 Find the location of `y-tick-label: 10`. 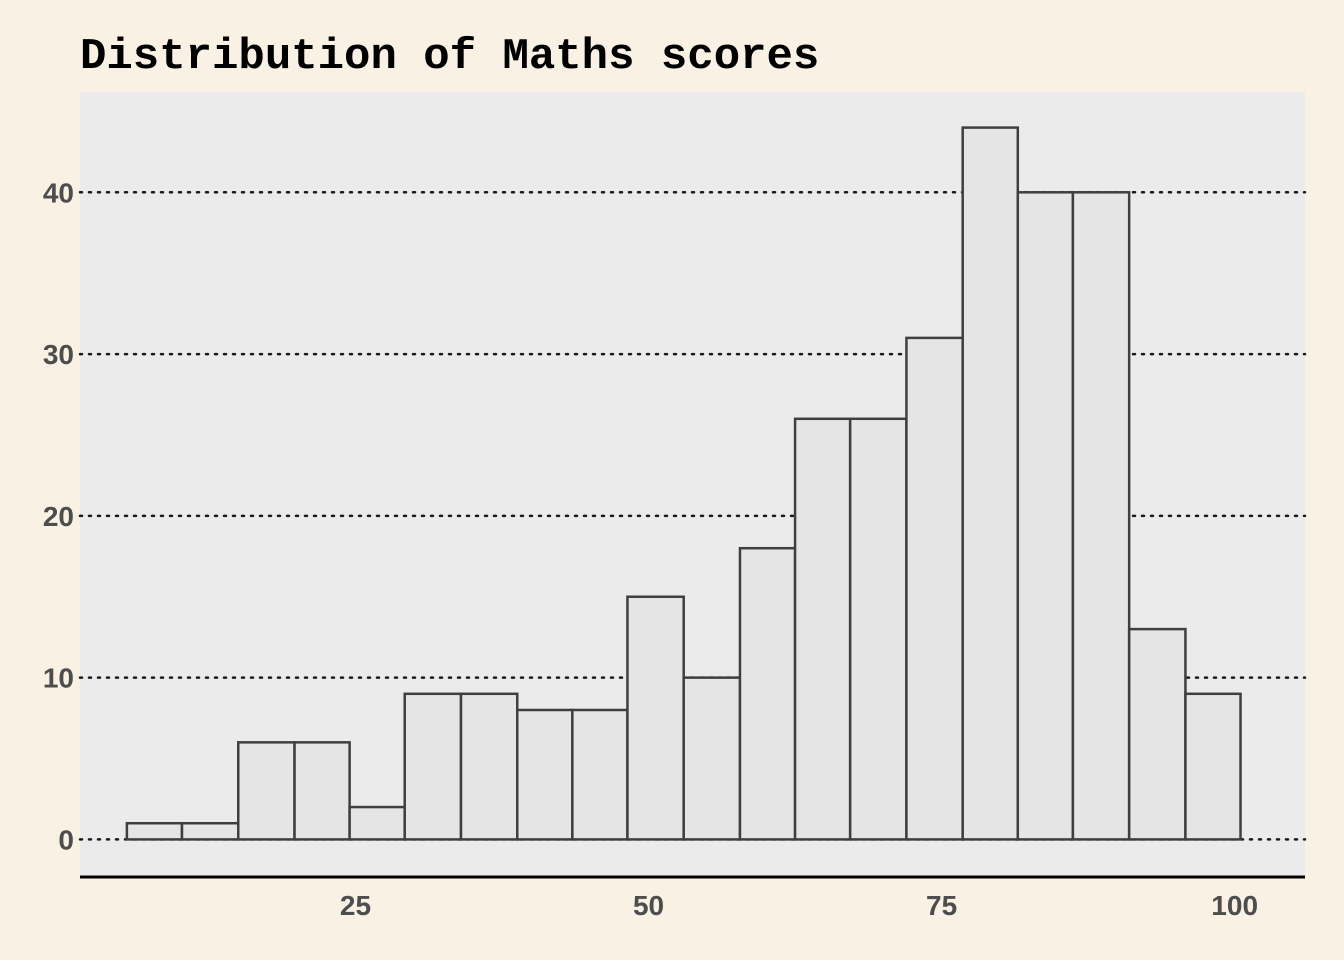

y-tick-label: 10 is located at coordinates (58, 678).